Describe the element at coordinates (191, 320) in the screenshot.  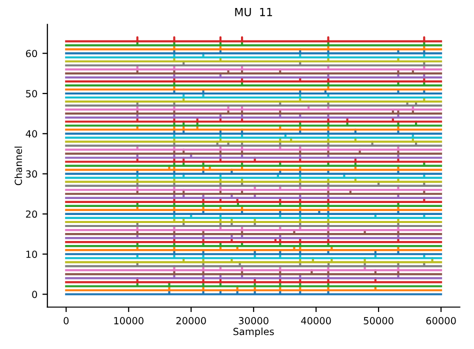
I see `x-tick-label: 20000` at that location.